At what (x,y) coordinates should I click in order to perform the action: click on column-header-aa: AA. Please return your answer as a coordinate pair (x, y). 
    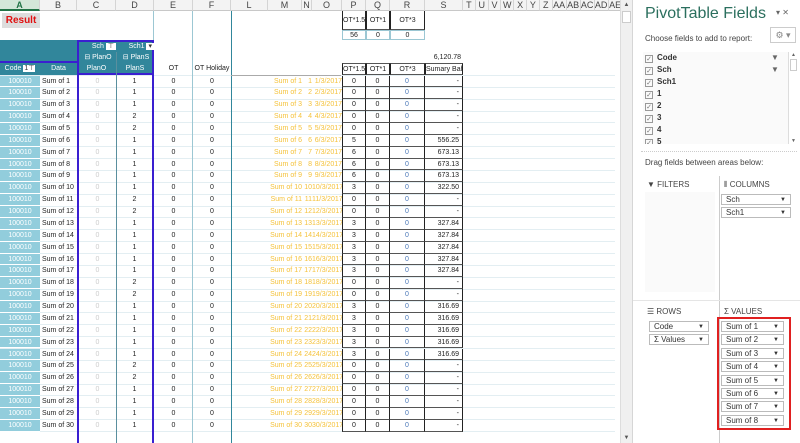
    Looking at the image, I should click on (559, 5).